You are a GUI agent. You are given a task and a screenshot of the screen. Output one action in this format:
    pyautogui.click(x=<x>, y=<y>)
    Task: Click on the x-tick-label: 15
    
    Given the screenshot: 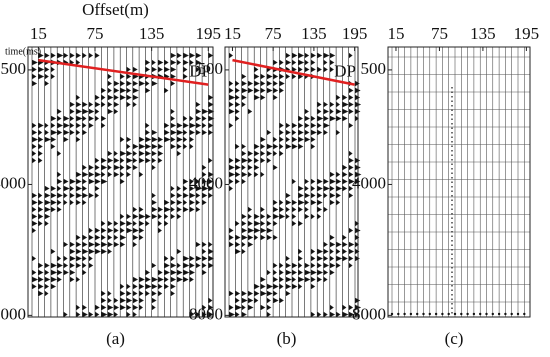 What is the action you would take?
    pyautogui.click(x=395, y=33)
    